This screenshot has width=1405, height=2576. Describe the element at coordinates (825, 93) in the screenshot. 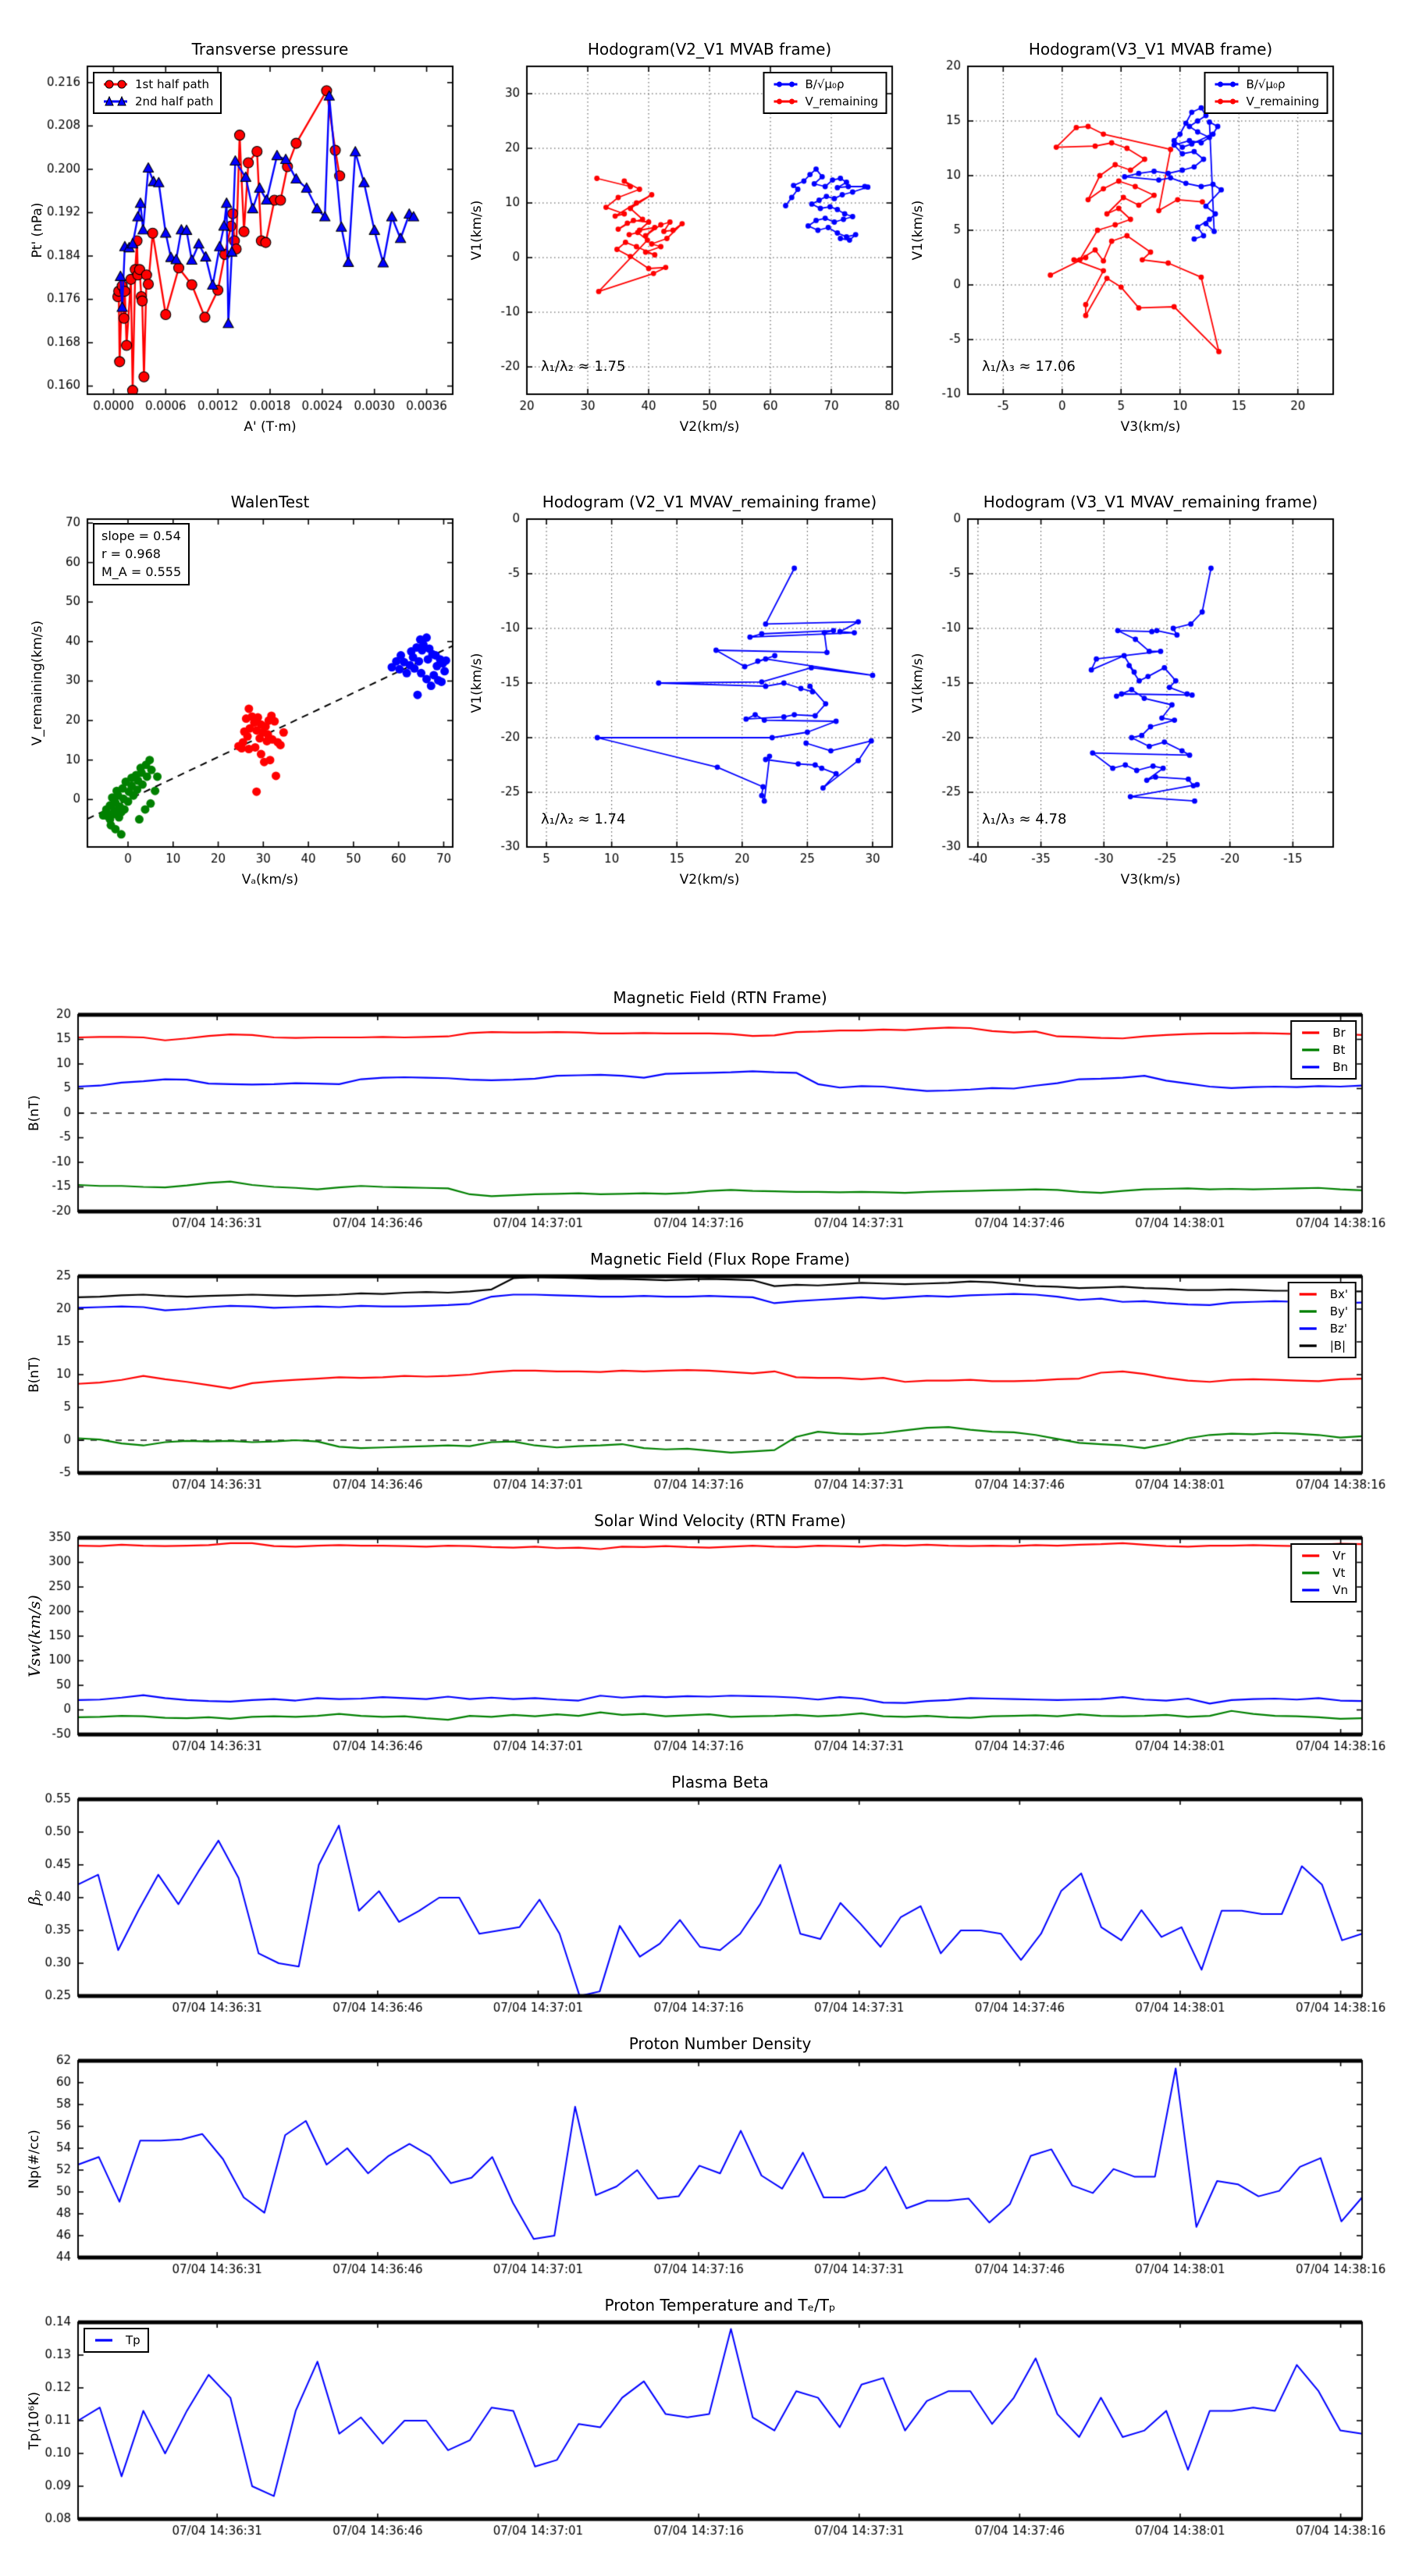

I see `legend-hodogram-mvab-v2v1: B/√μ₀ρ V_remaining` at that location.